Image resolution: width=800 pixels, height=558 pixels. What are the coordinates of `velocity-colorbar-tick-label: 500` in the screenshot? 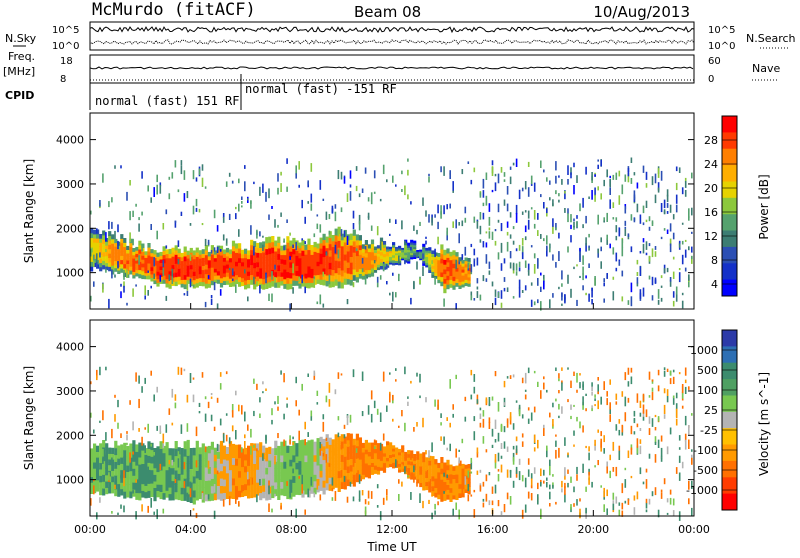 It's located at (707, 370).